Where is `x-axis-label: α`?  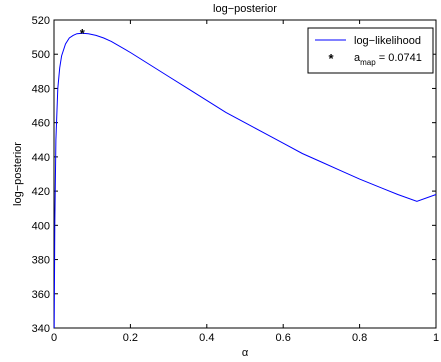 x-axis-label: α is located at coordinates (245, 353).